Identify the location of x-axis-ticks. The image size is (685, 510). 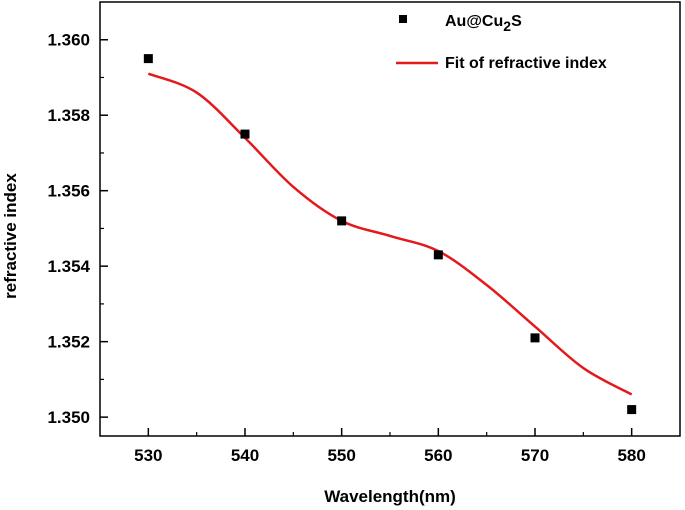
(390, 432).